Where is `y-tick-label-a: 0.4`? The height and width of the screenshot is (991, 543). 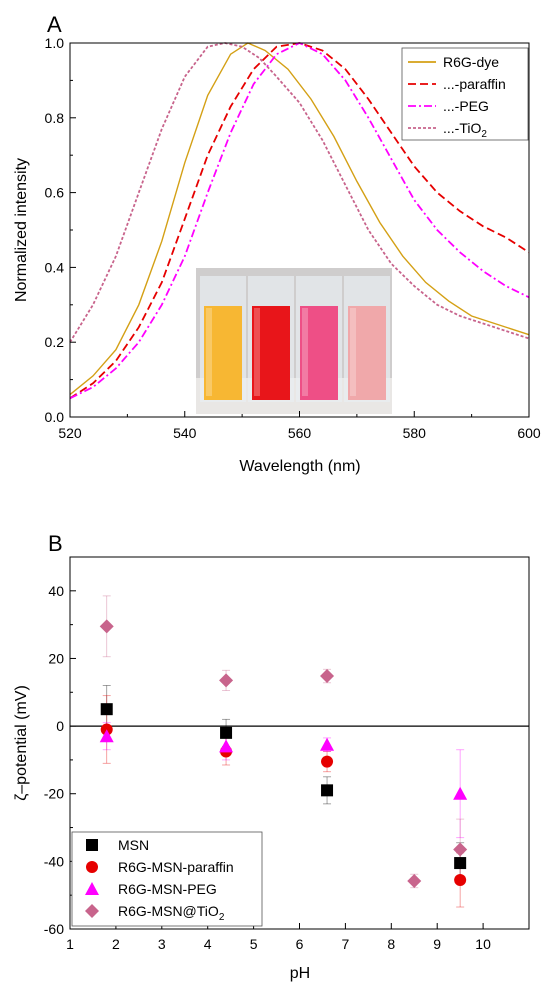
y-tick-label-a: 0.4 is located at coordinates (55, 267).